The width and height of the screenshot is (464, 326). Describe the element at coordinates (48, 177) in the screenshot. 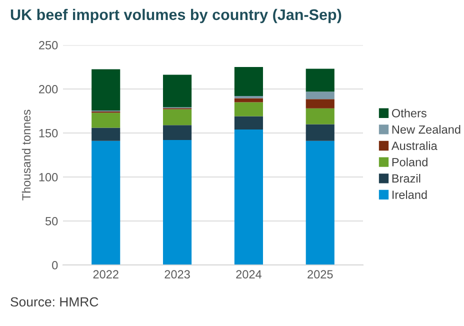

I see `y-tick-label: 100` at that location.